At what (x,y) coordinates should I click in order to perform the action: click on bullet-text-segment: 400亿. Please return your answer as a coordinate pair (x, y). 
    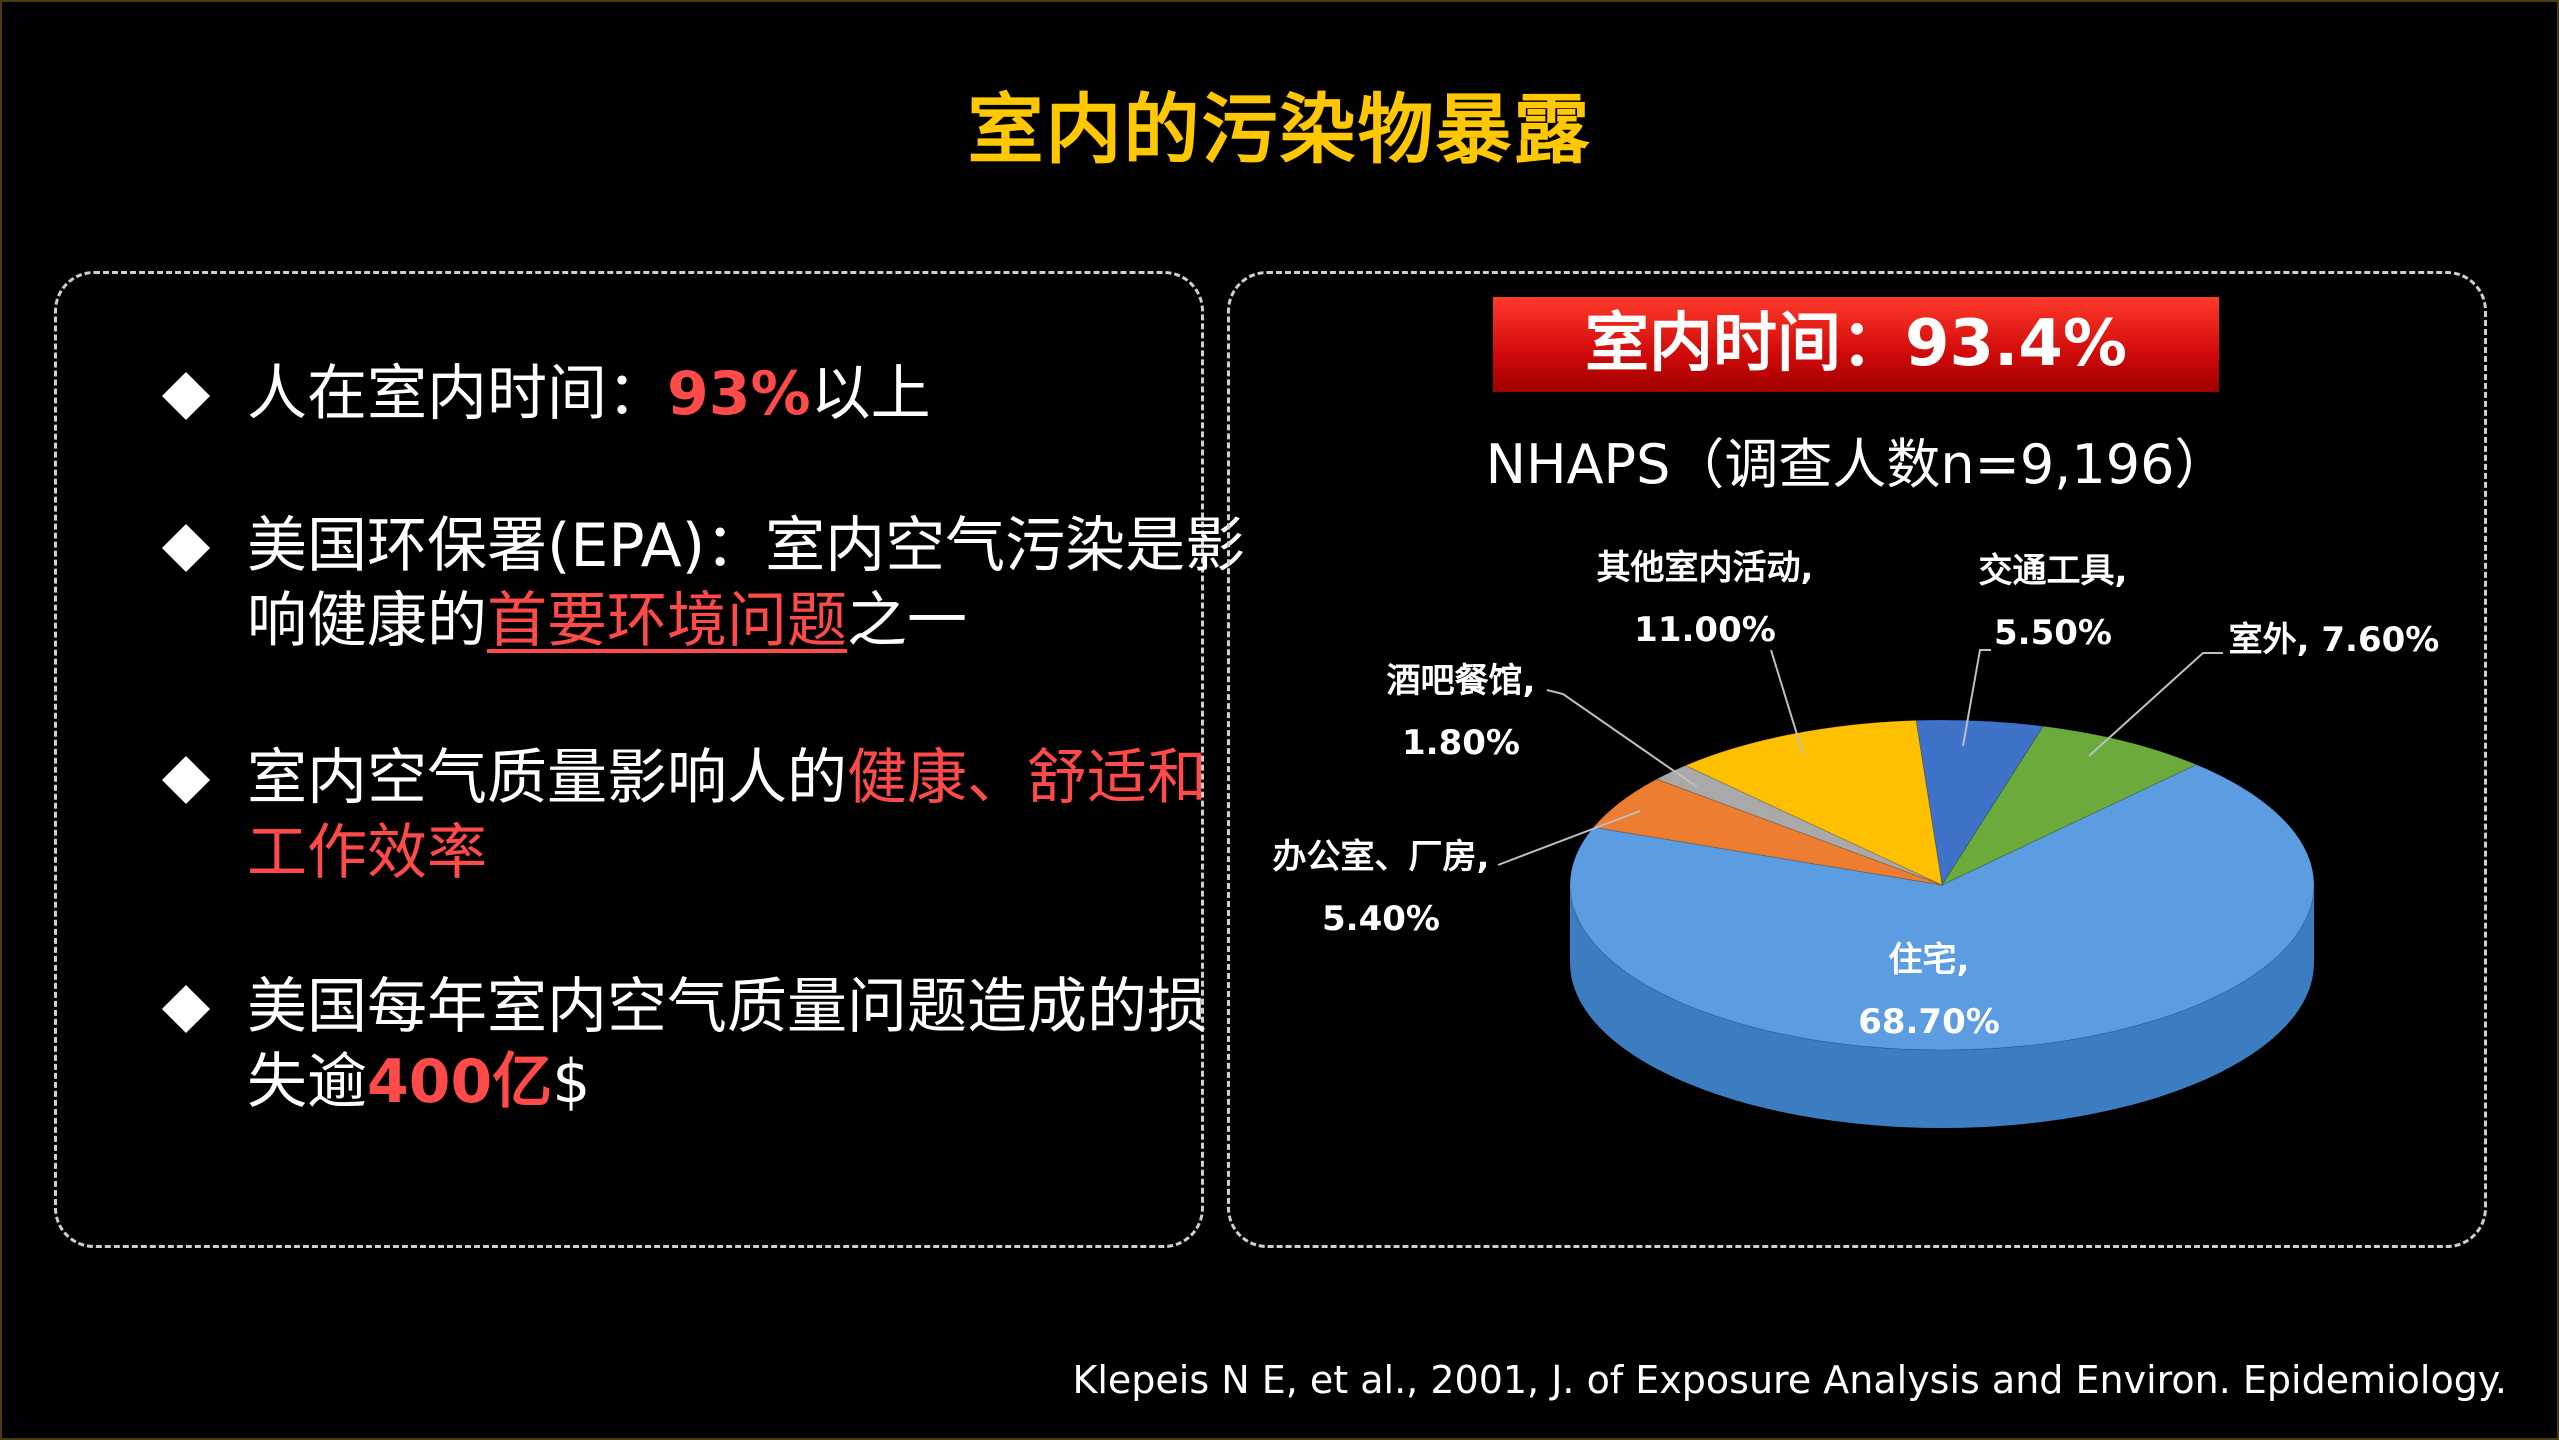
    Looking at the image, I should click on (460, 1082).